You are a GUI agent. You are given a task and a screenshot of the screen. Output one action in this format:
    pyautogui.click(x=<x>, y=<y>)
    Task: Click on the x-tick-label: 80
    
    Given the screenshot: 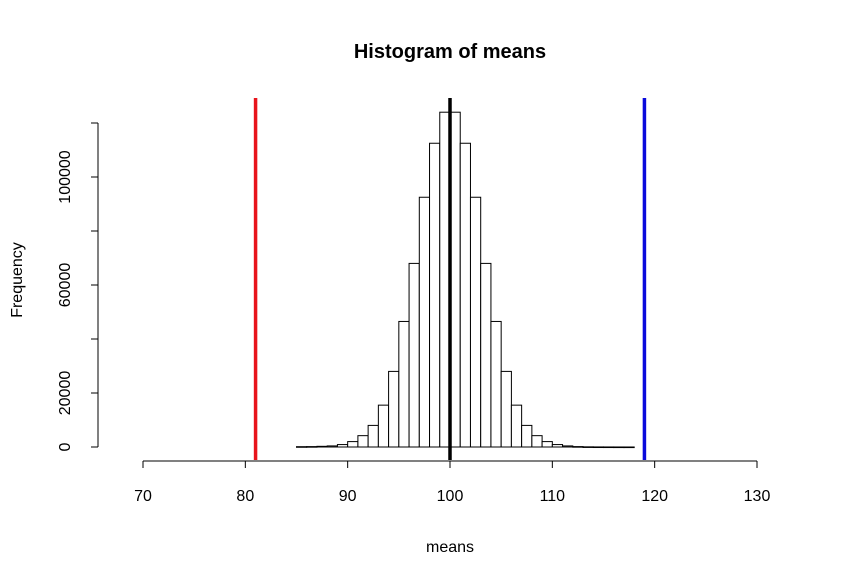 What is the action you would take?
    pyautogui.click(x=245, y=496)
    